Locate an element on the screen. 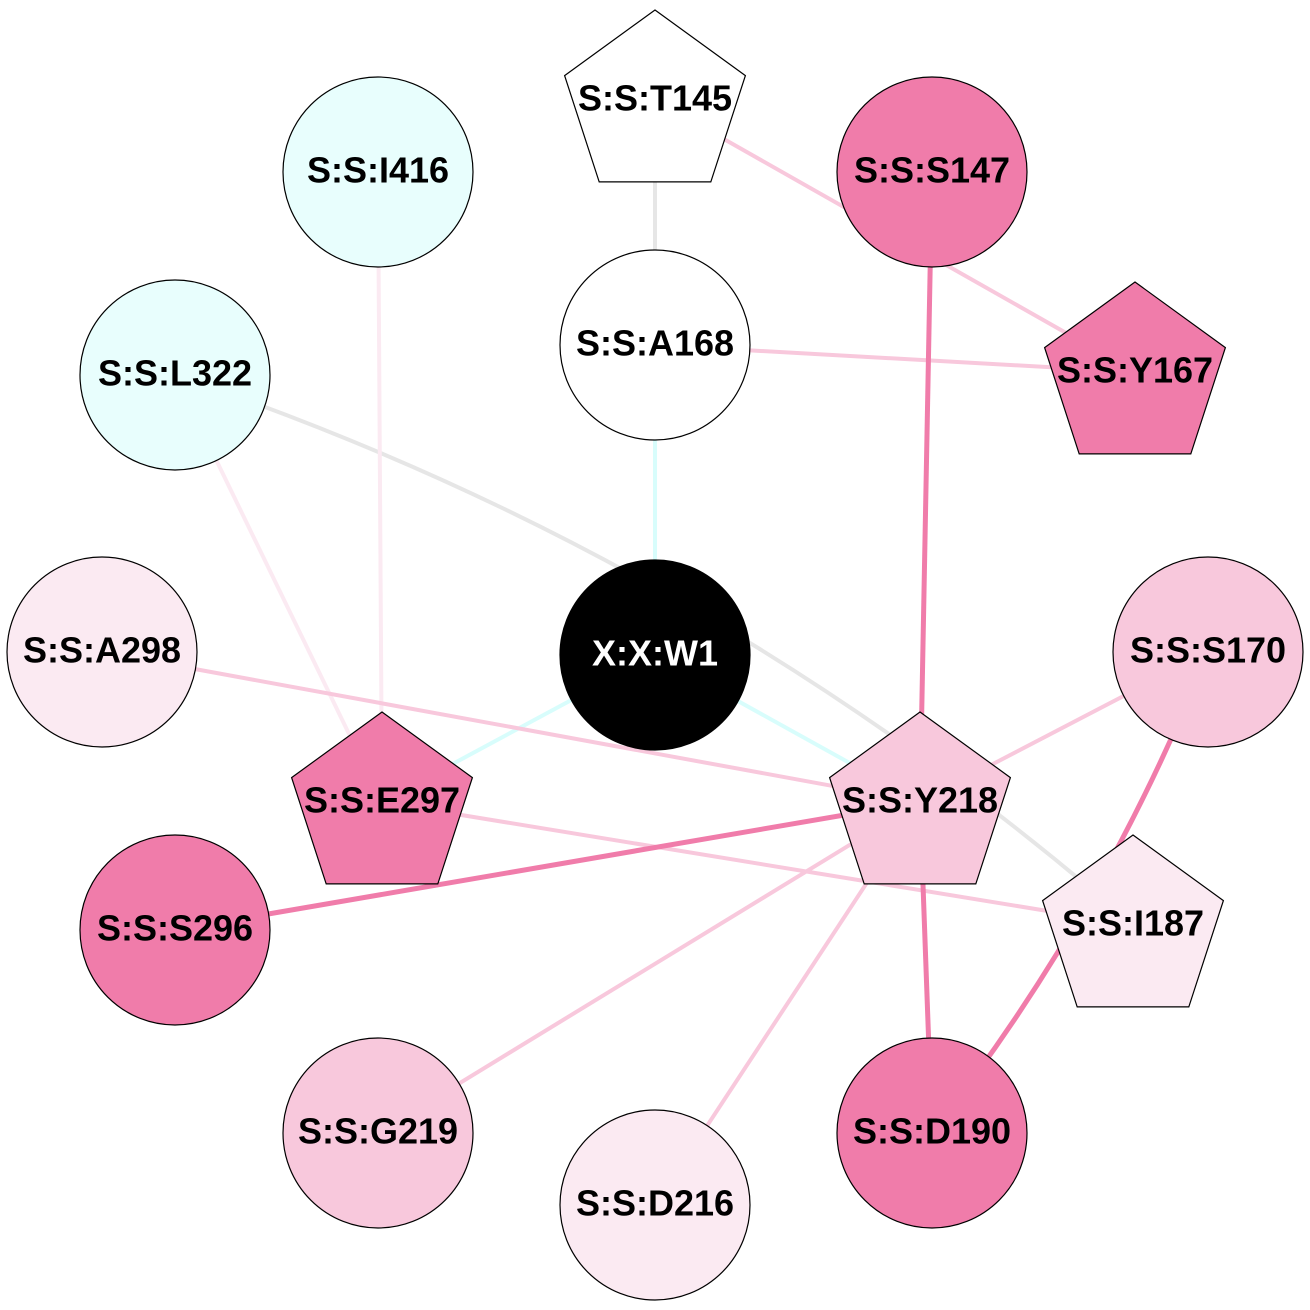 Image resolution: width=1310 pixels, height=1310 pixels. node-label: S:S:S296 is located at coordinates (175, 928).